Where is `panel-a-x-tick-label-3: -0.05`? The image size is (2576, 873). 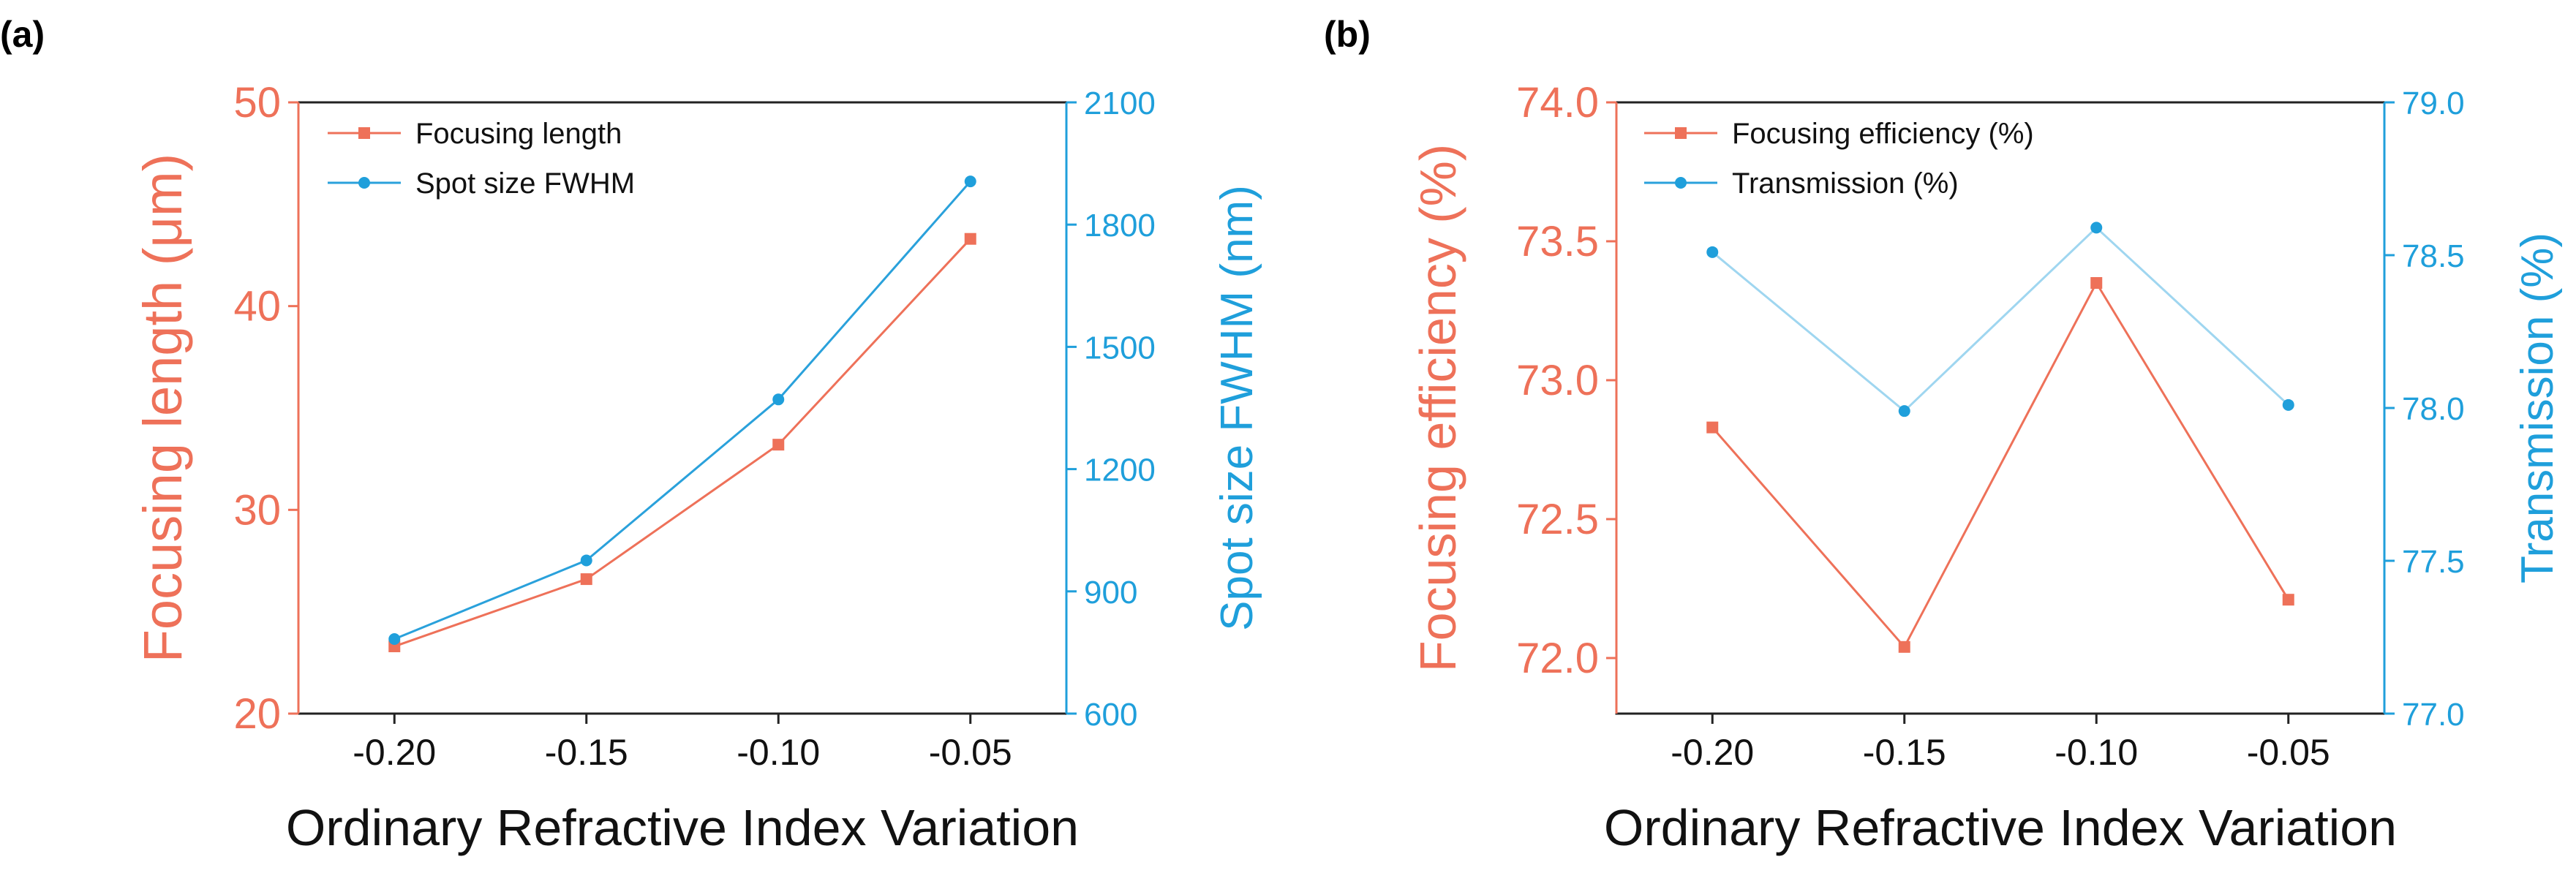 panel-a-x-tick-label-3: -0.05 is located at coordinates (970, 752).